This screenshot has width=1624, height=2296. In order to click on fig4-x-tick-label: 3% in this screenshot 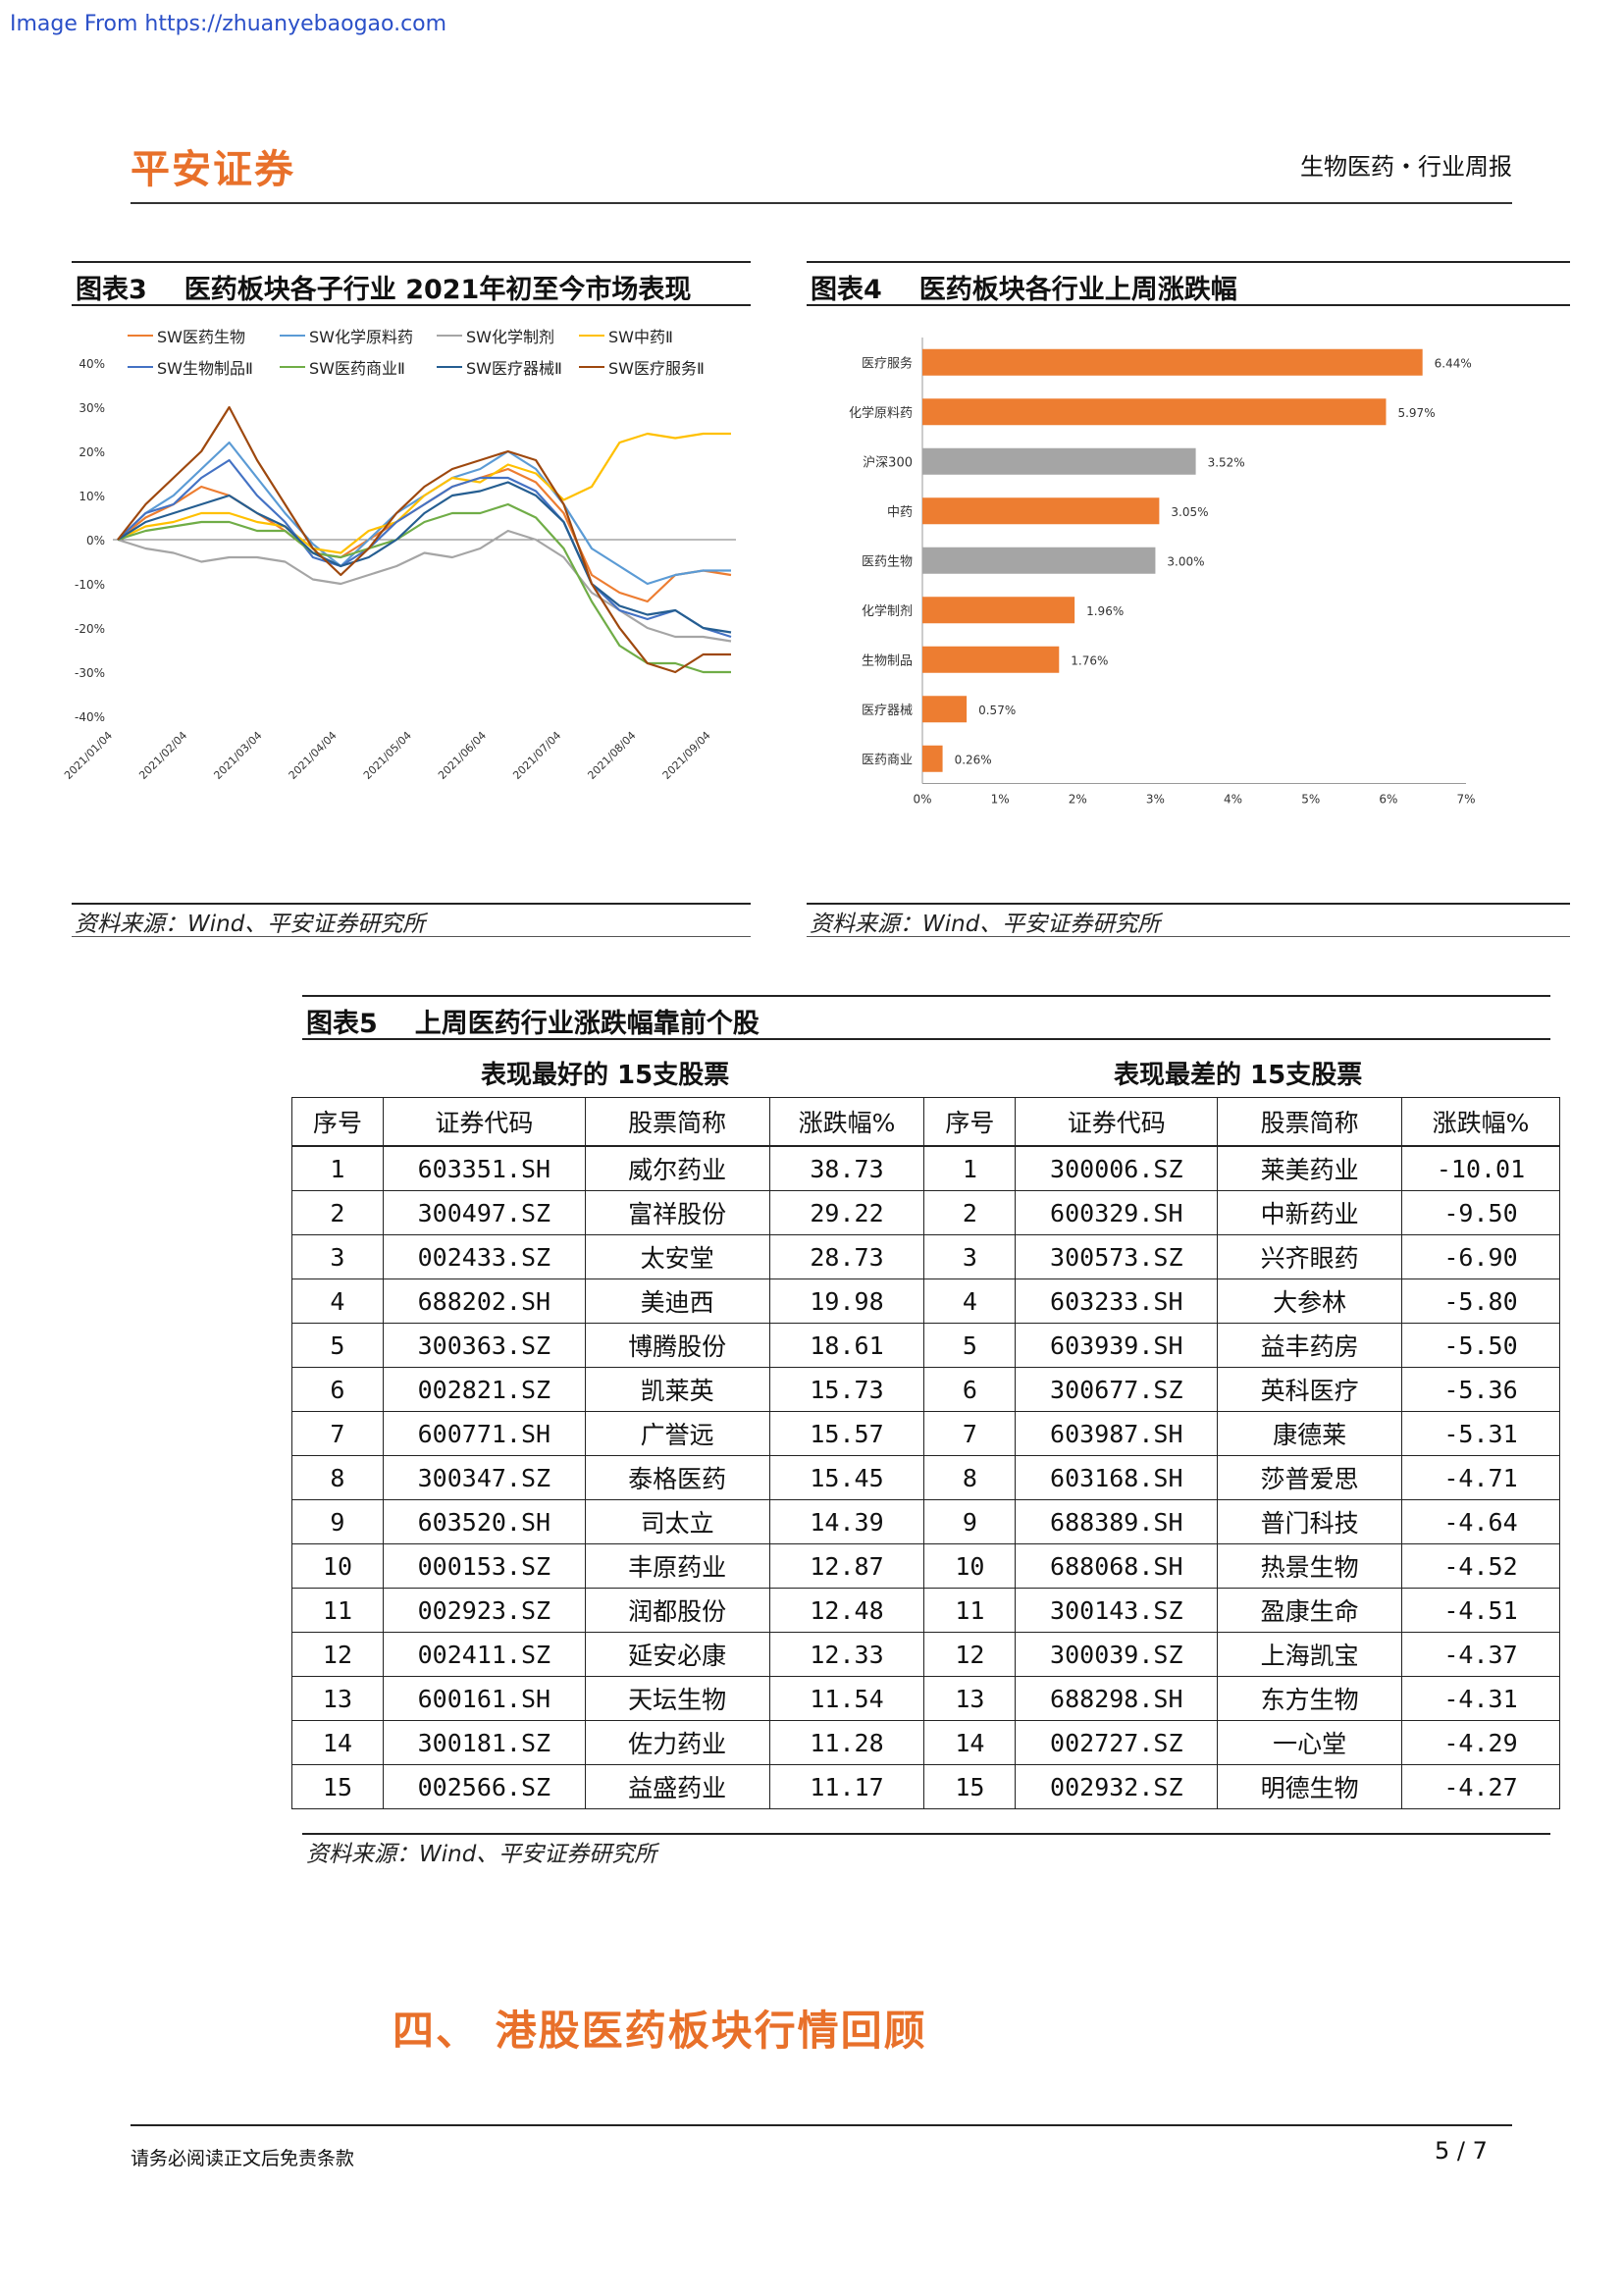, I will do `click(1155, 800)`.